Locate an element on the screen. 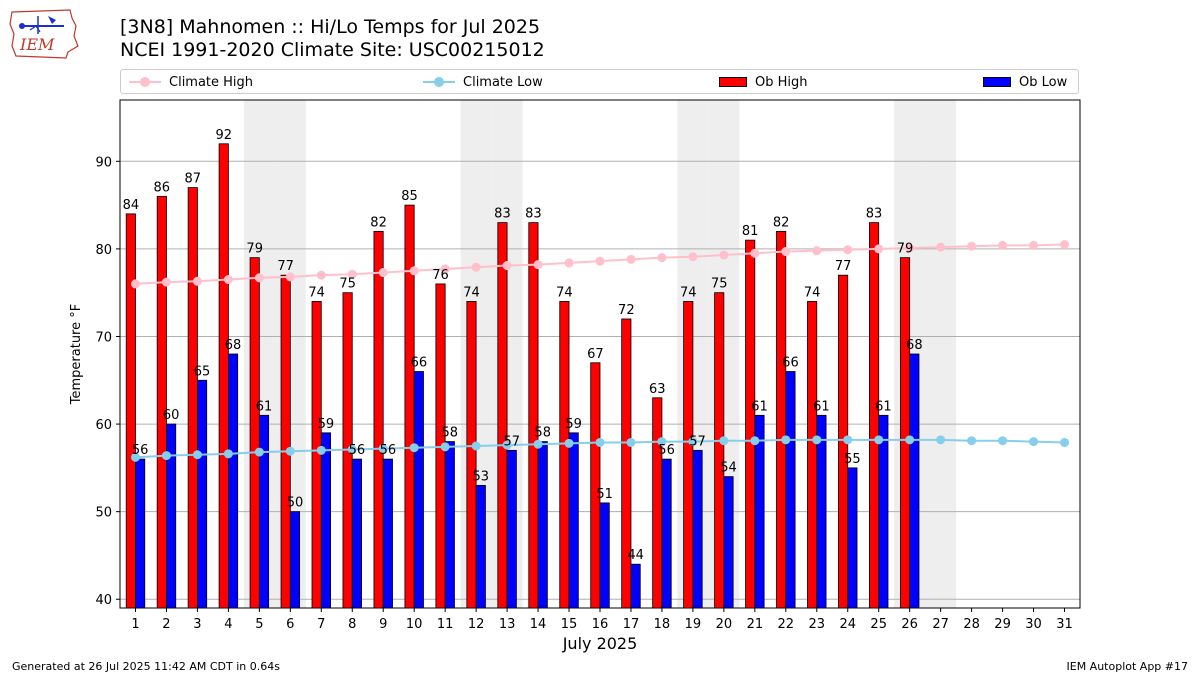 The width and height of the screenshot is (1200, 675). ob-low-value-label: 53 is located at coordinates (481, 476).